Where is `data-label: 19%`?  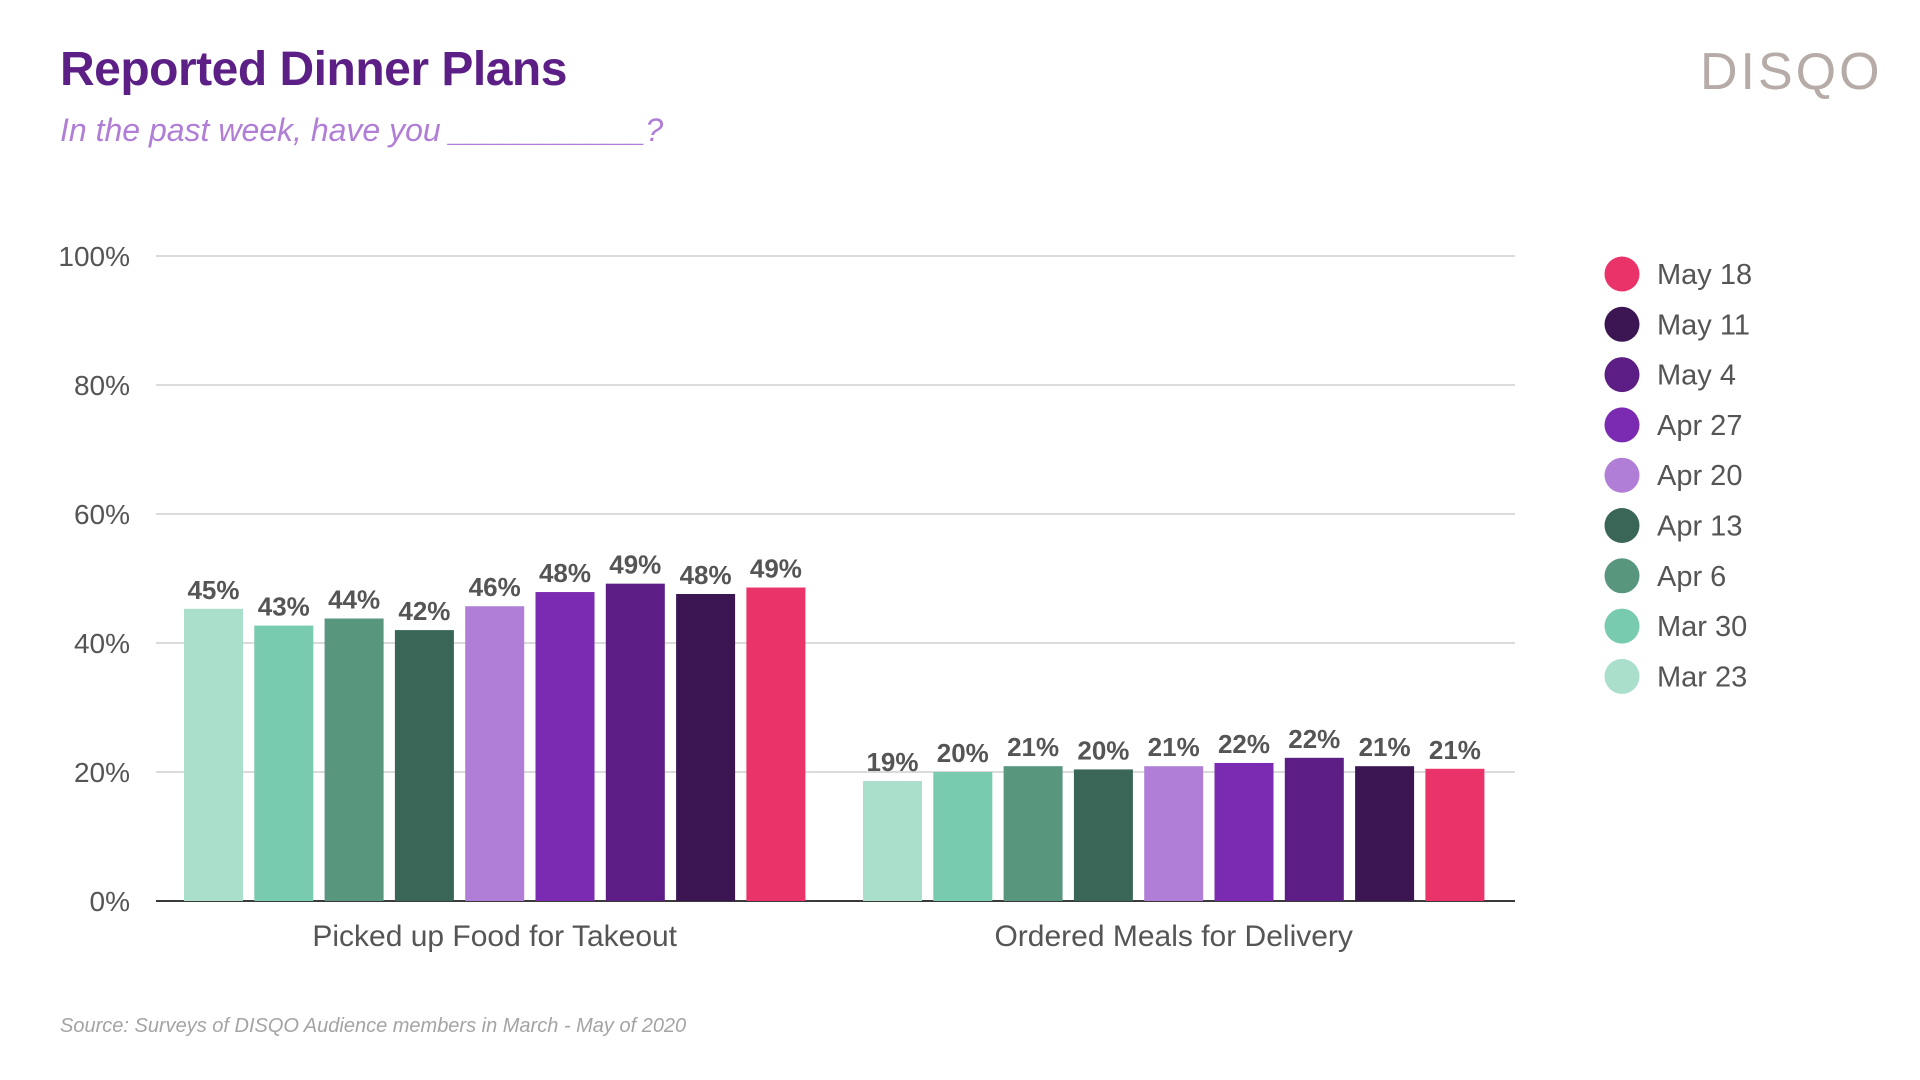 data-label: 19% is located at coordinates (892, 762).